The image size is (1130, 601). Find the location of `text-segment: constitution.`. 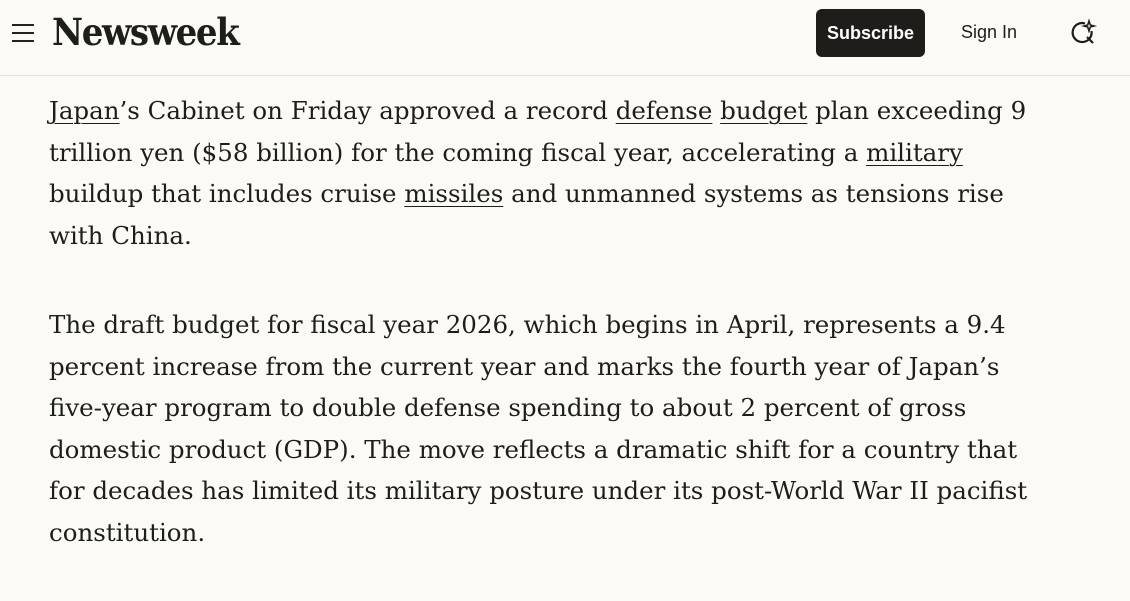

text-segment: constitution. is located at coordinates (127, 532).